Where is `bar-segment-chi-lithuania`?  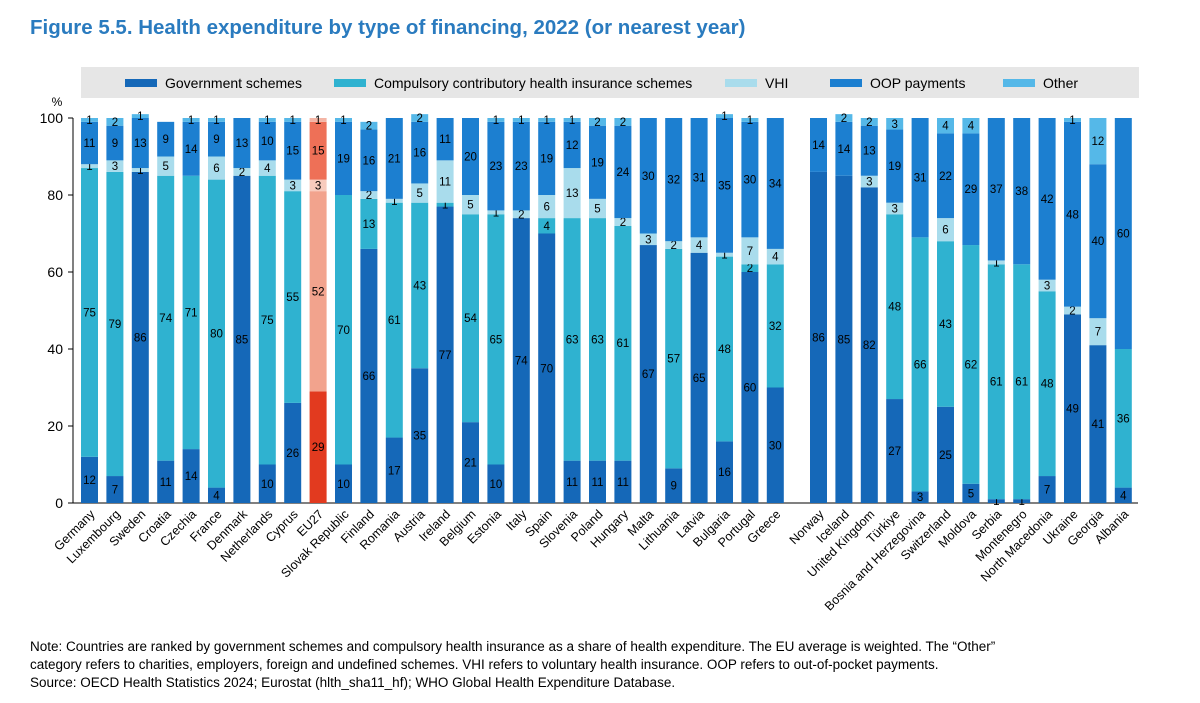
bar-segment-chi-lithuania is located at coordinates (674, 358).